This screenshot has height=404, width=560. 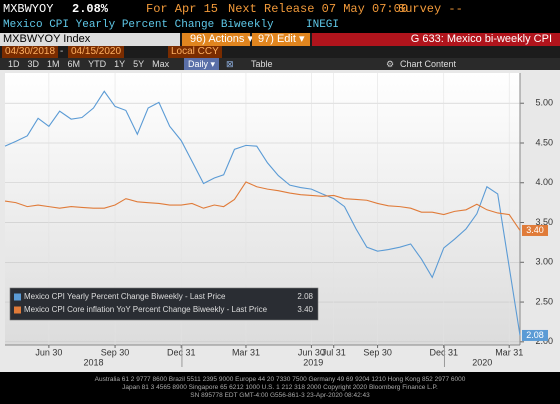 What do you see at coordinates (53, 64) in the screenshot?
I see `period-tab: 1M` at bounding box center [53, 64].